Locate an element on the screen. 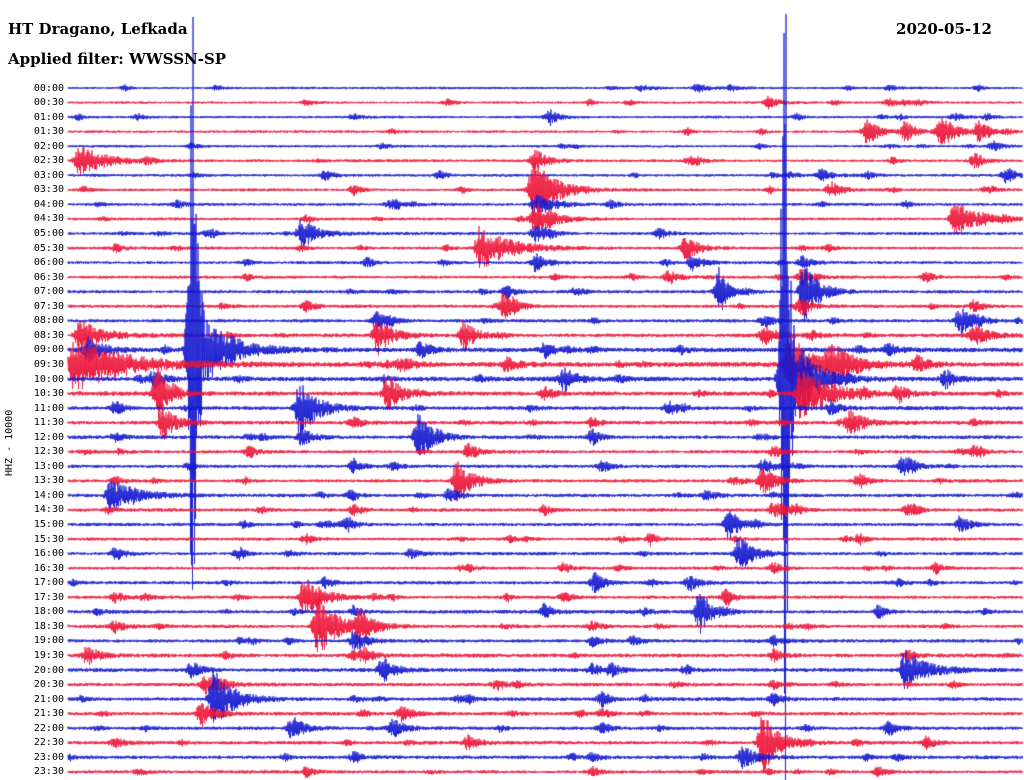  date-label: 2020-05-12 is located at coordinates (944, 29).